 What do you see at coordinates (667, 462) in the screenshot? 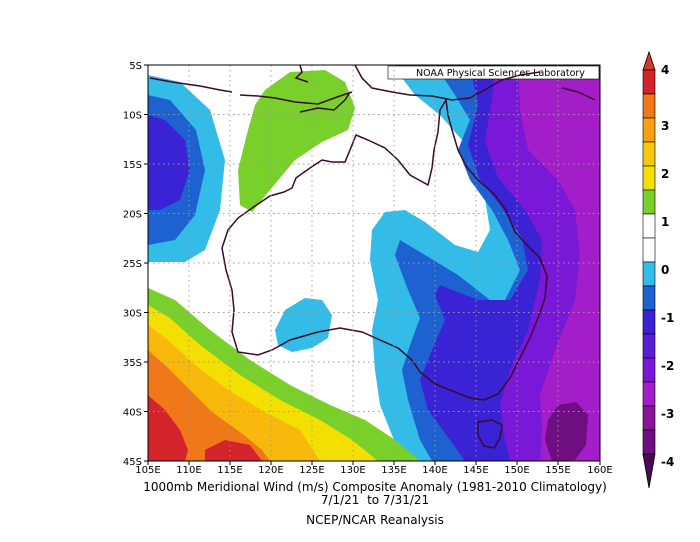
I see `colorbar-label: -4` at bounding box center [667, 462].